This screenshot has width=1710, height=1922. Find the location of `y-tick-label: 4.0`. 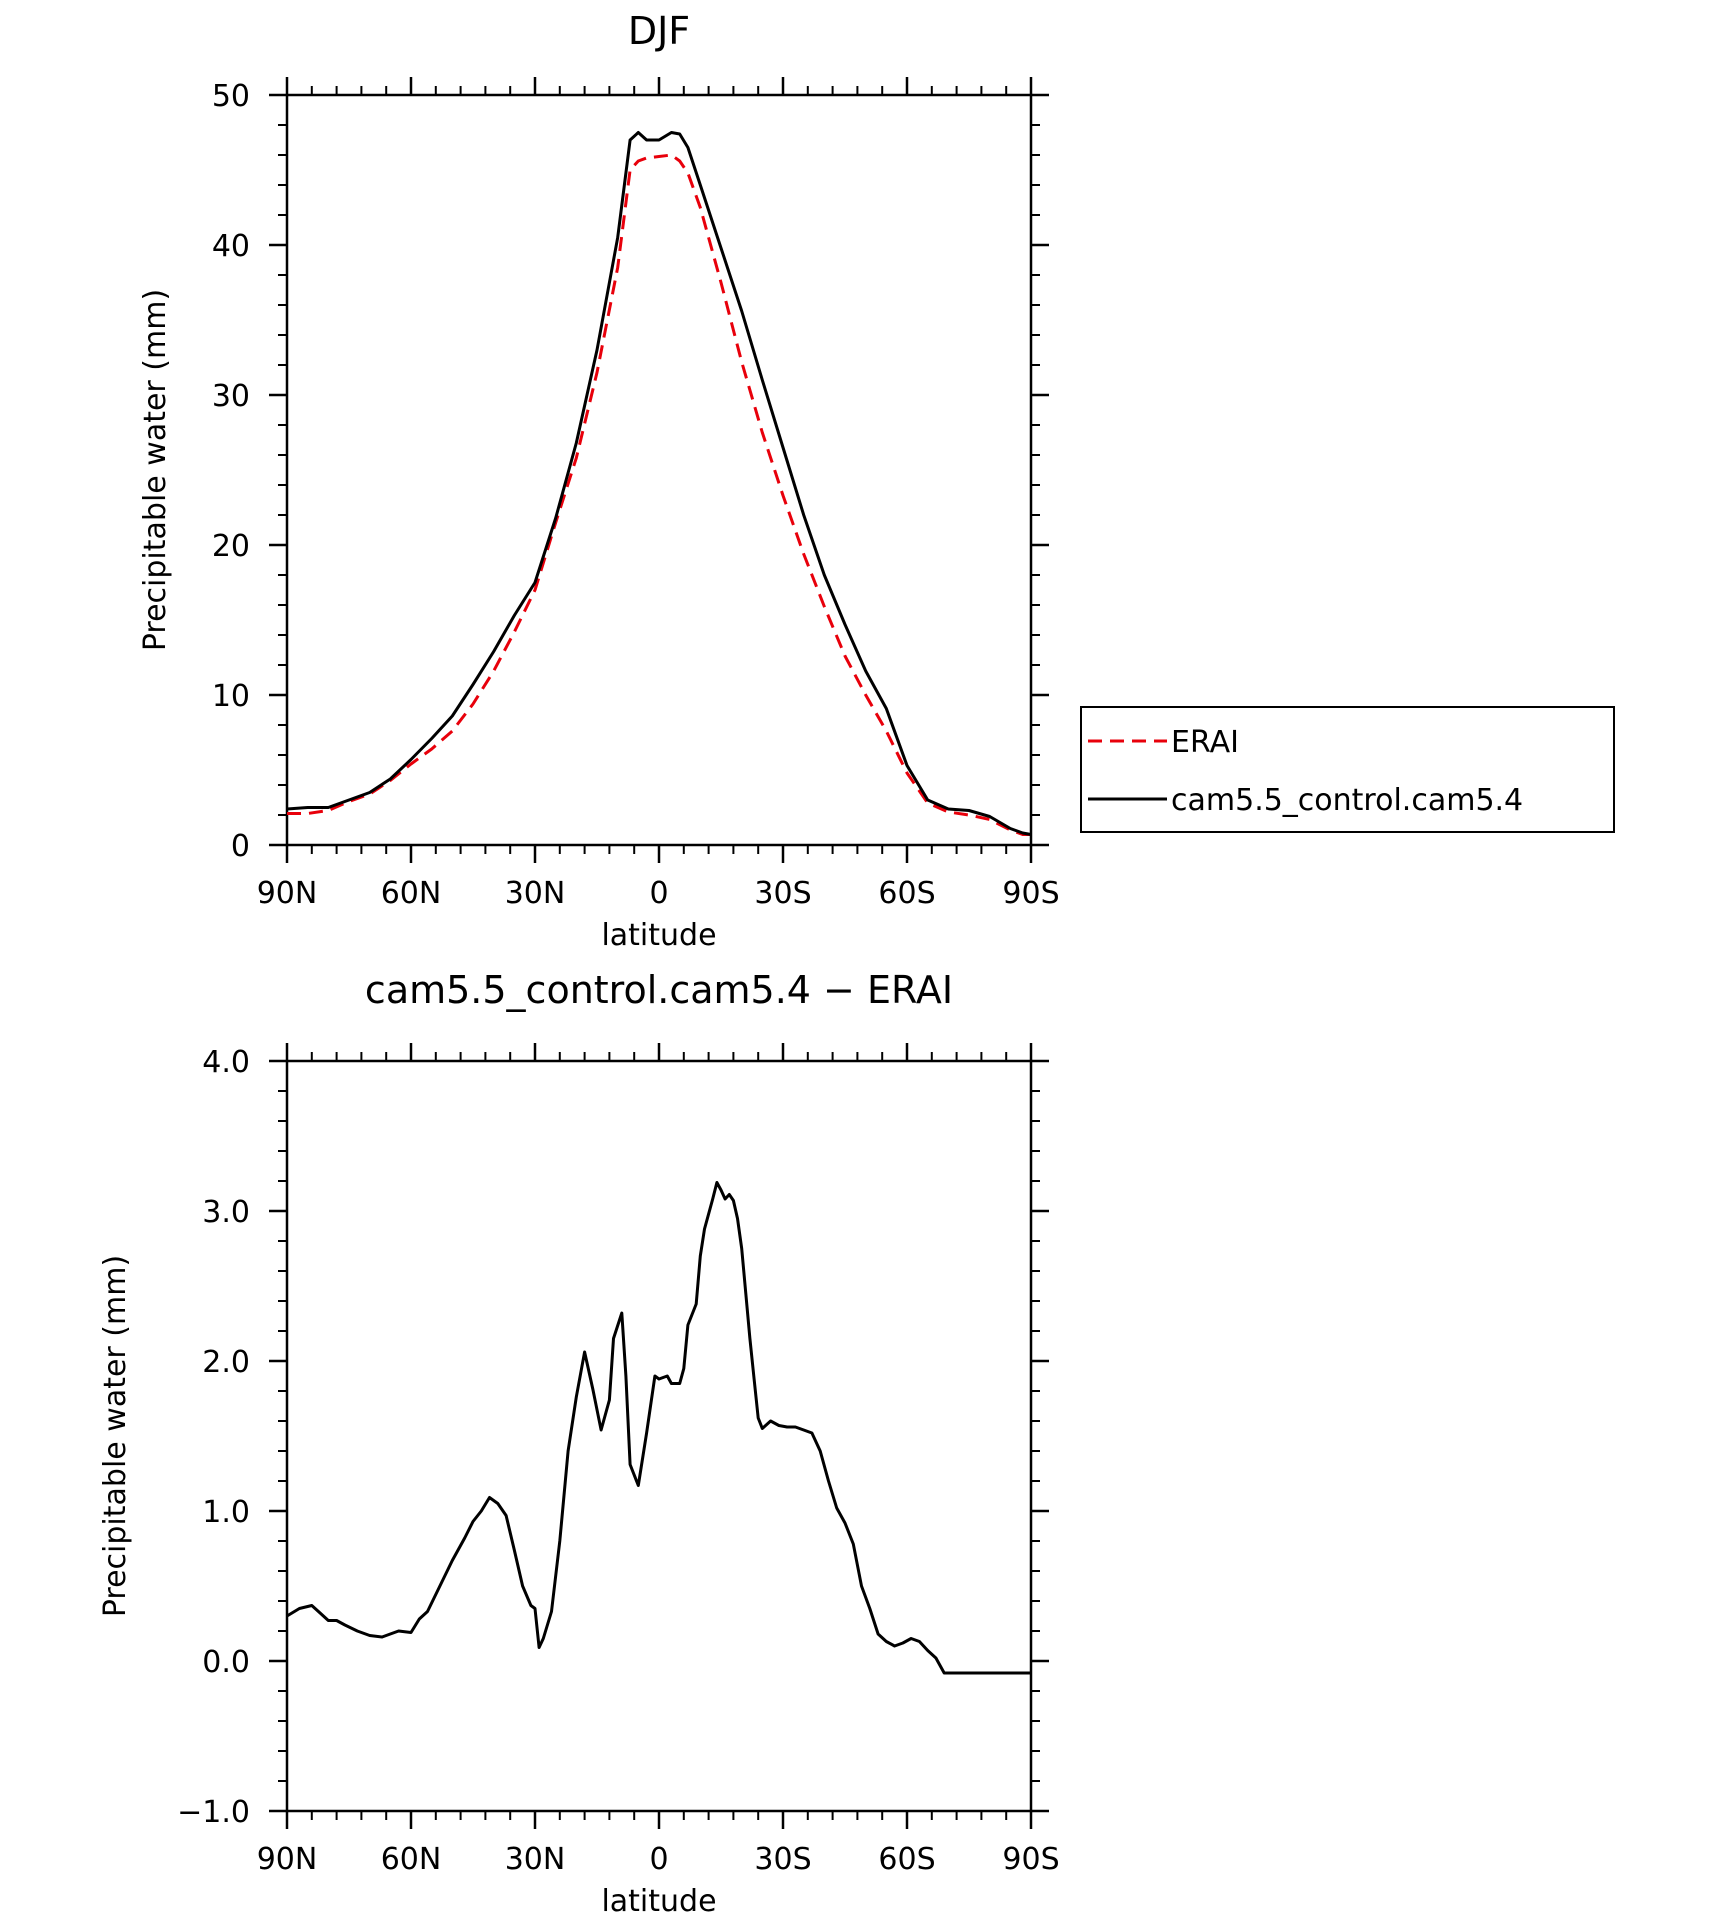

y-tick-label: 4.0 is located at coordinates (226, 1062).